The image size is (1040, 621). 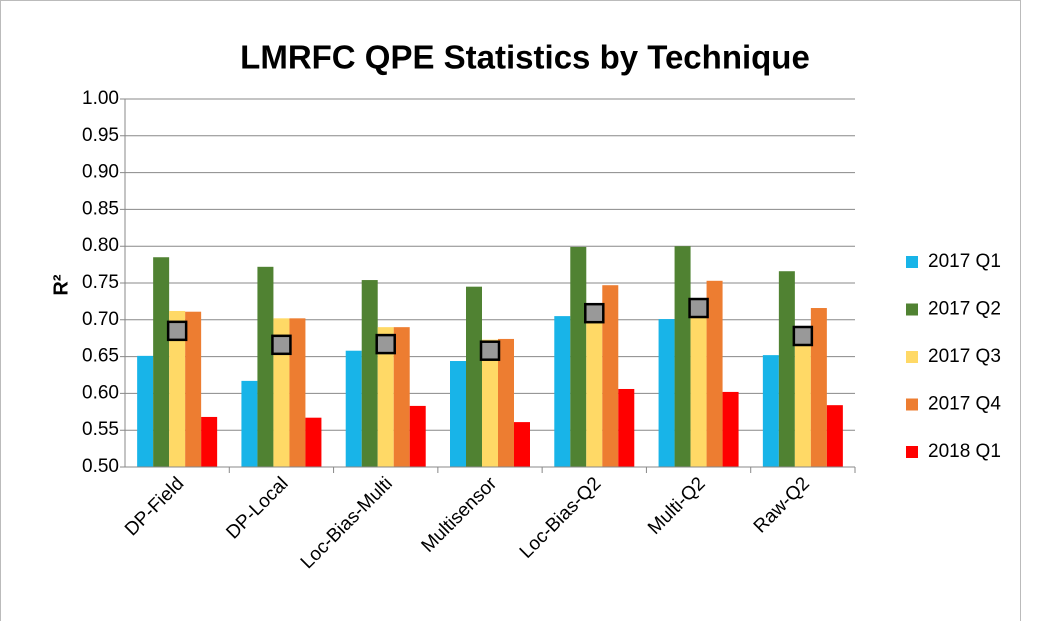 I want to click on legend-label: 2017 Q1, so click(x=964, y=261).